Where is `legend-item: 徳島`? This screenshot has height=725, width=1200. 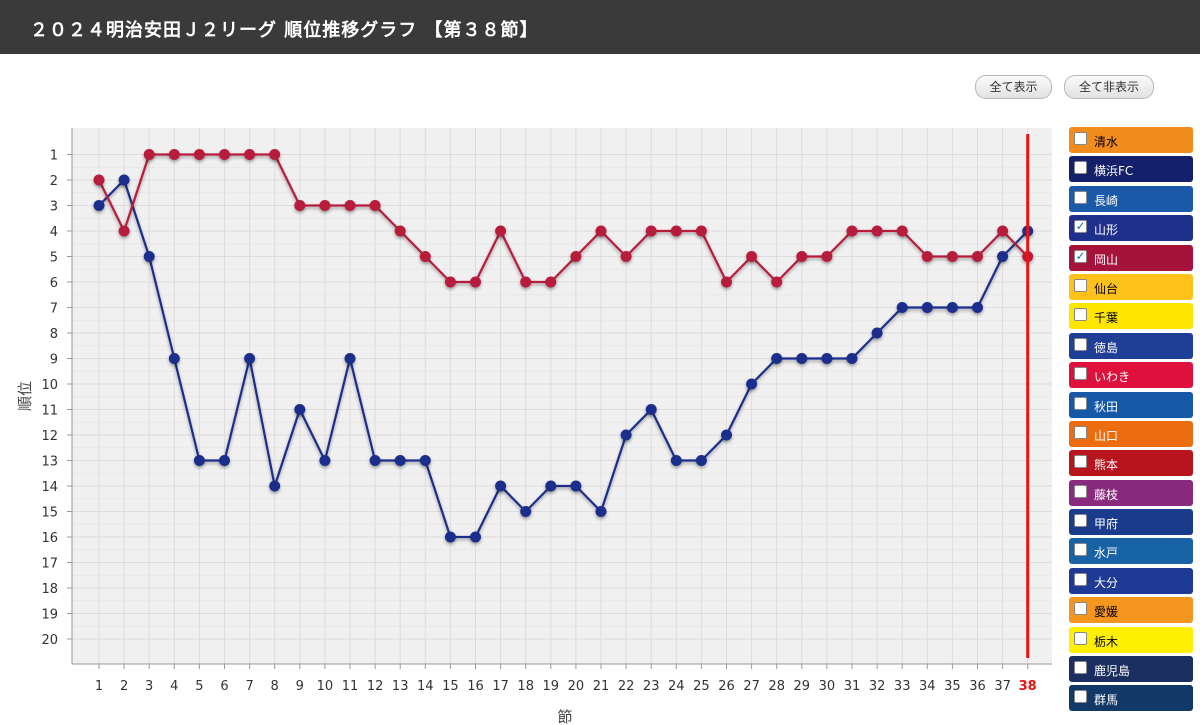
legend-item: 徳島 is located at coordinates (1131, 345).